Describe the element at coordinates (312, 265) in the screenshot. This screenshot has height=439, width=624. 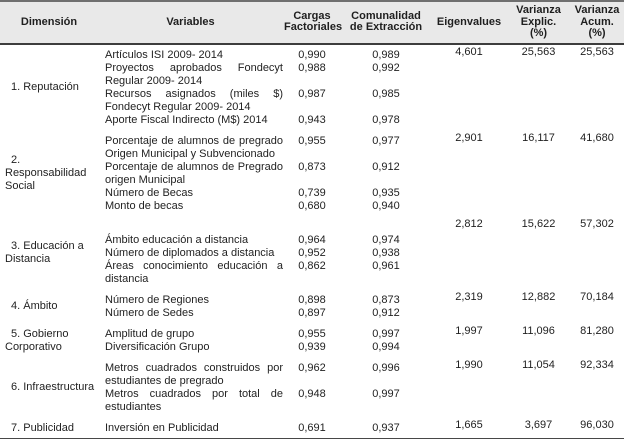
I see `carga-value: 0,862` at that location.